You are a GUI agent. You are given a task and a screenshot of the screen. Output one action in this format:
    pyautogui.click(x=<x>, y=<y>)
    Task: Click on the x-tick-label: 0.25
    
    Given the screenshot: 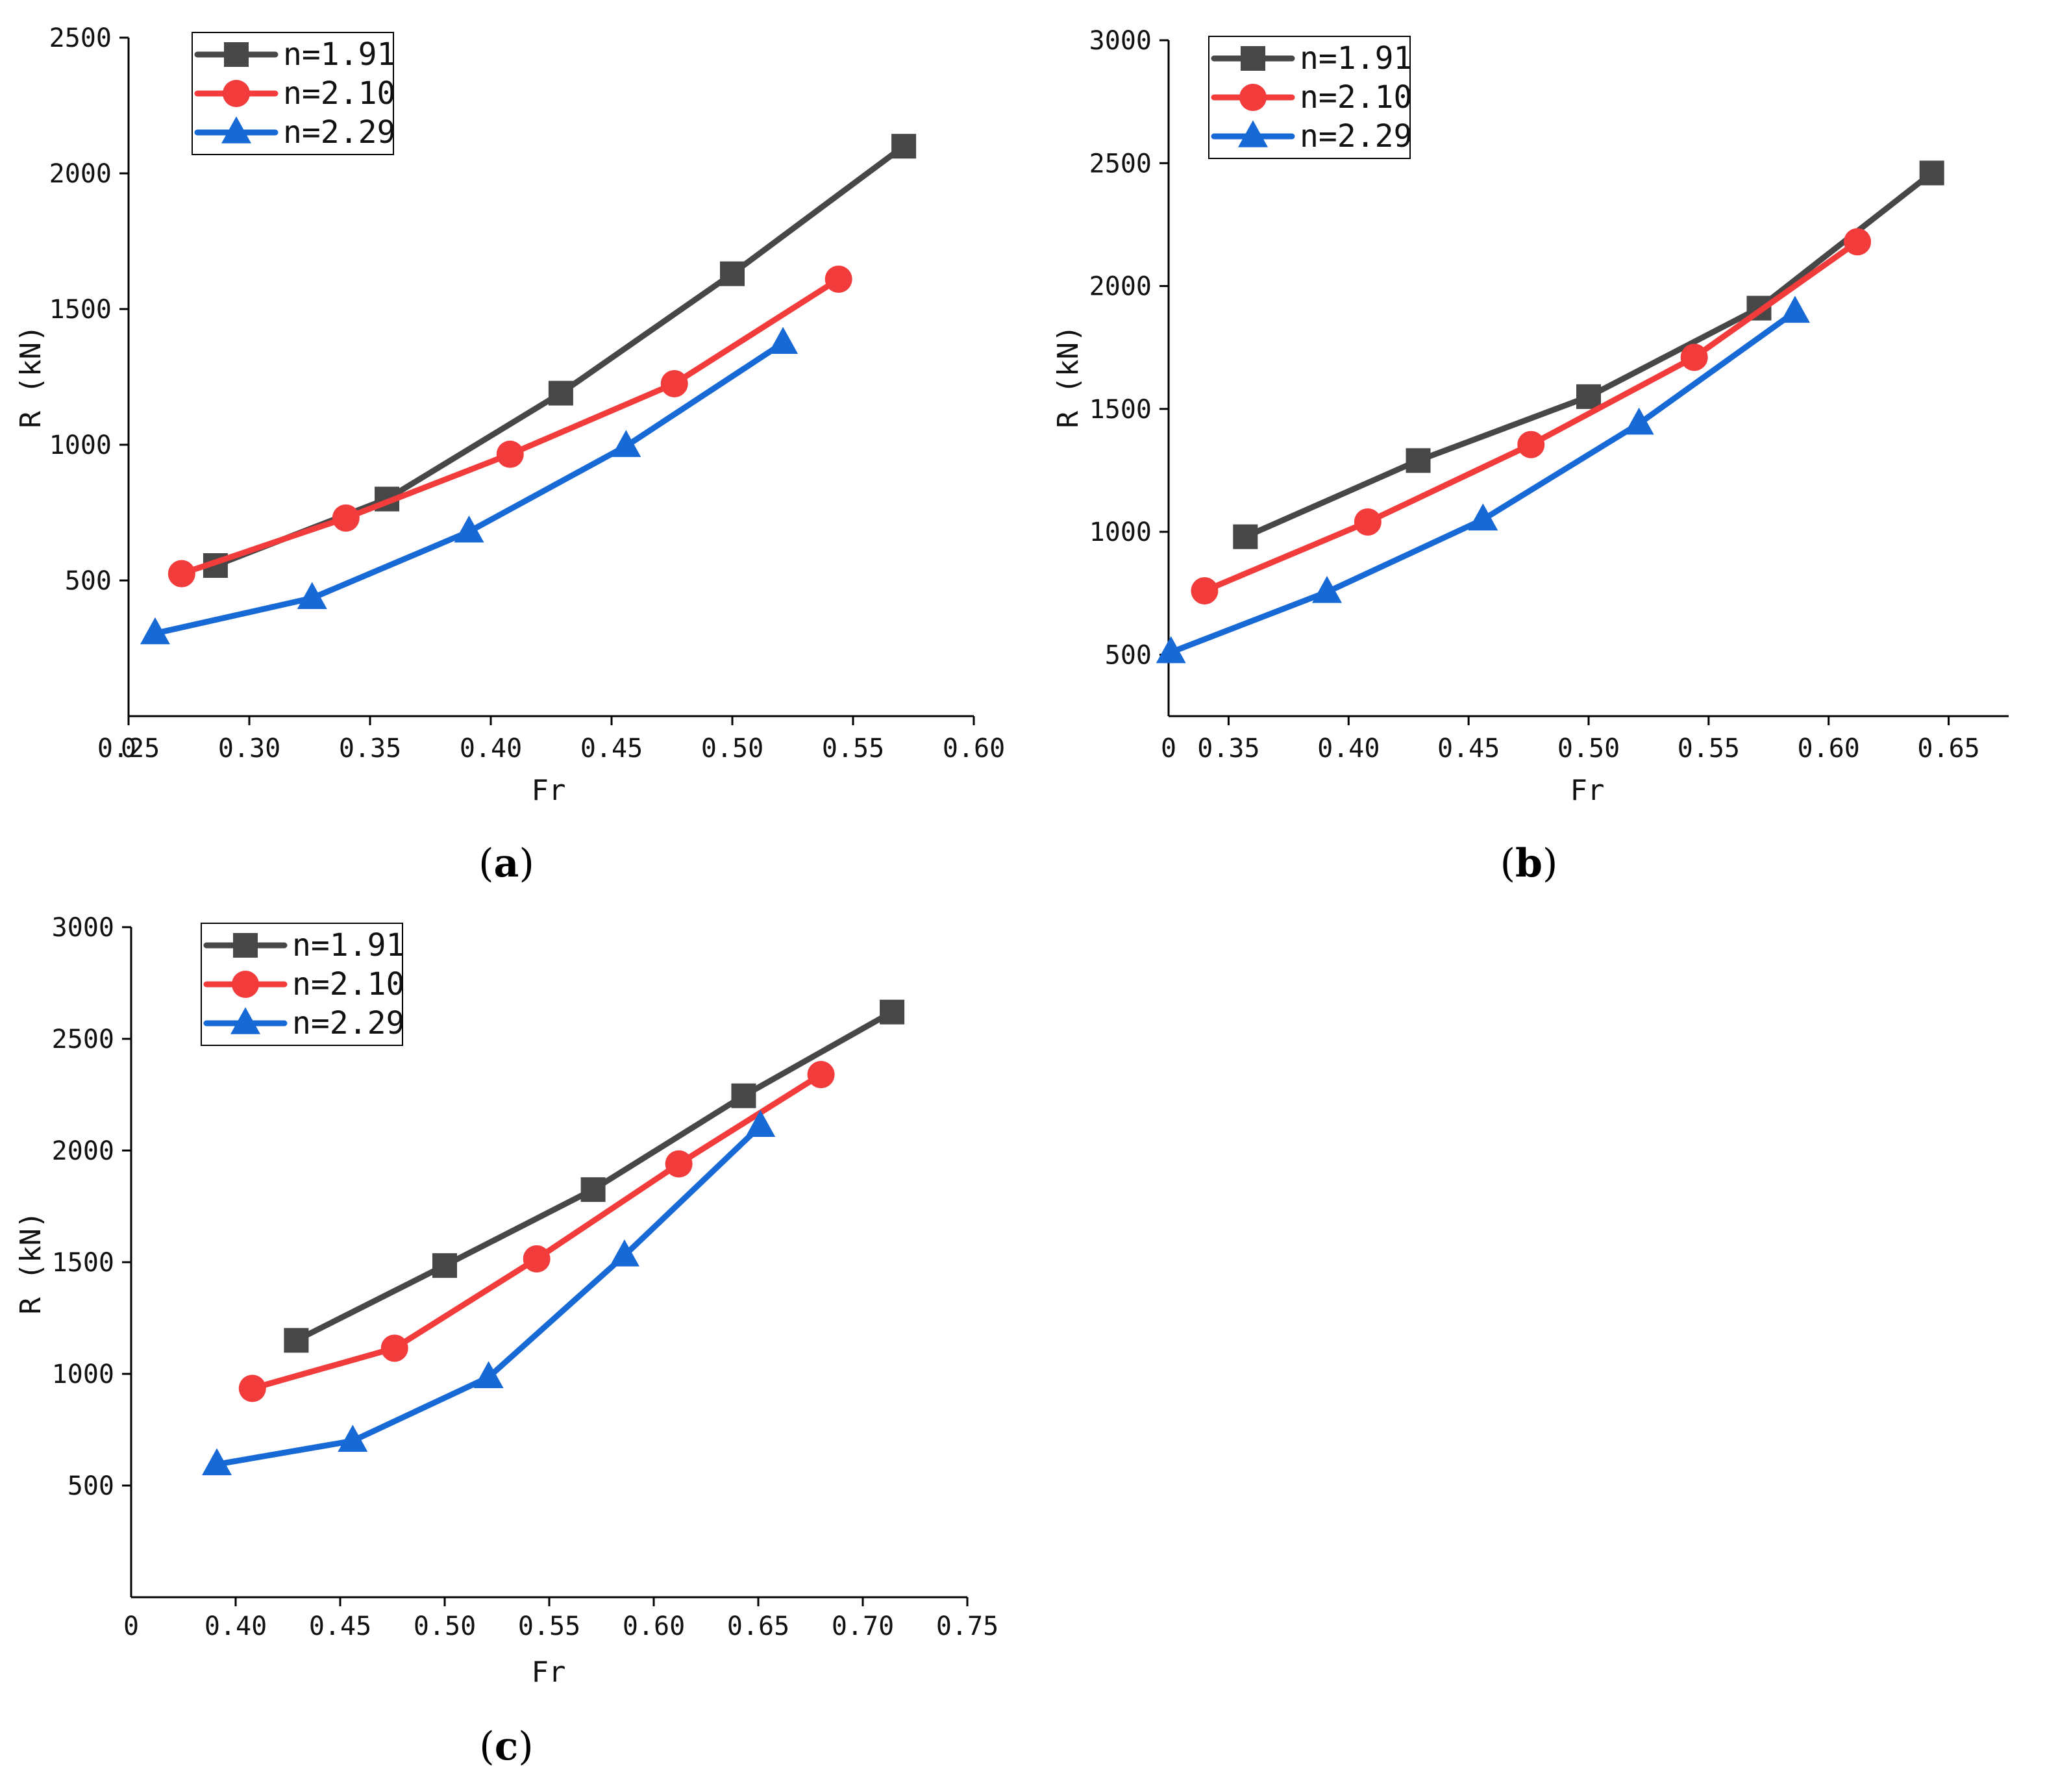 What is the action you would take?
    pyautogui.click(x=129, y=749)
    